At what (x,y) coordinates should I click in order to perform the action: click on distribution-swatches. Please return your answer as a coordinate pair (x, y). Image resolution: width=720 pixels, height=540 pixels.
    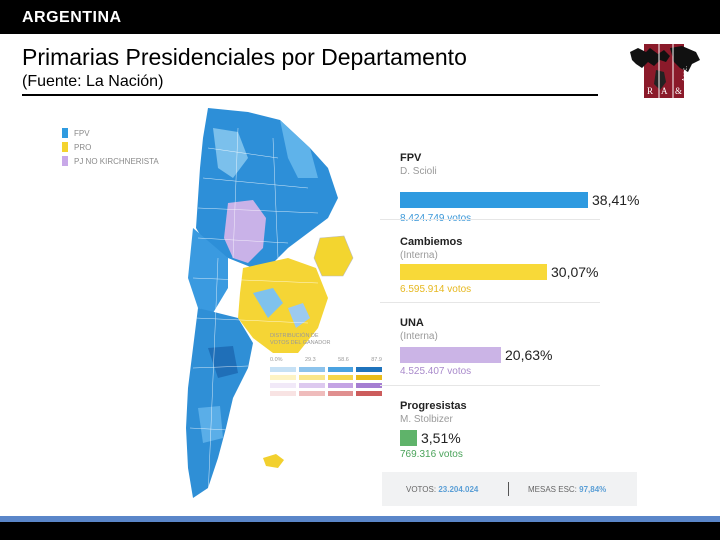
    Looking at the image, I should click on (326, 381).